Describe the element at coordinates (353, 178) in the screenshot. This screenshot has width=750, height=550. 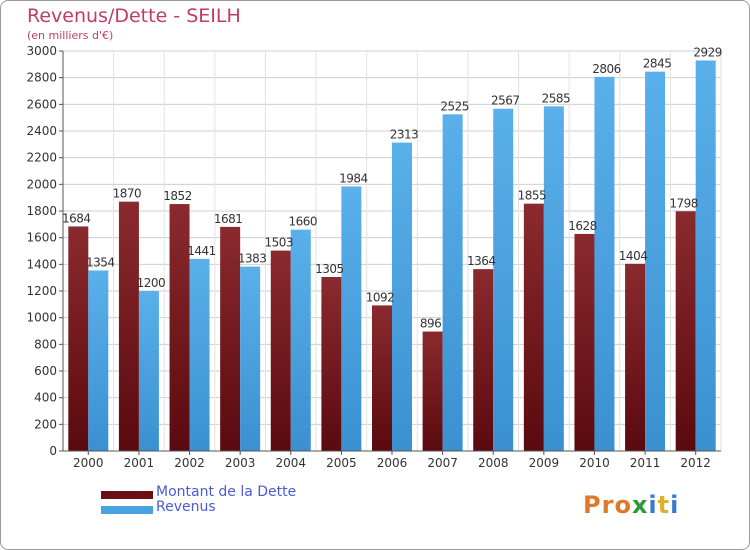
I see `data-label-revenus: 1984` at that location.